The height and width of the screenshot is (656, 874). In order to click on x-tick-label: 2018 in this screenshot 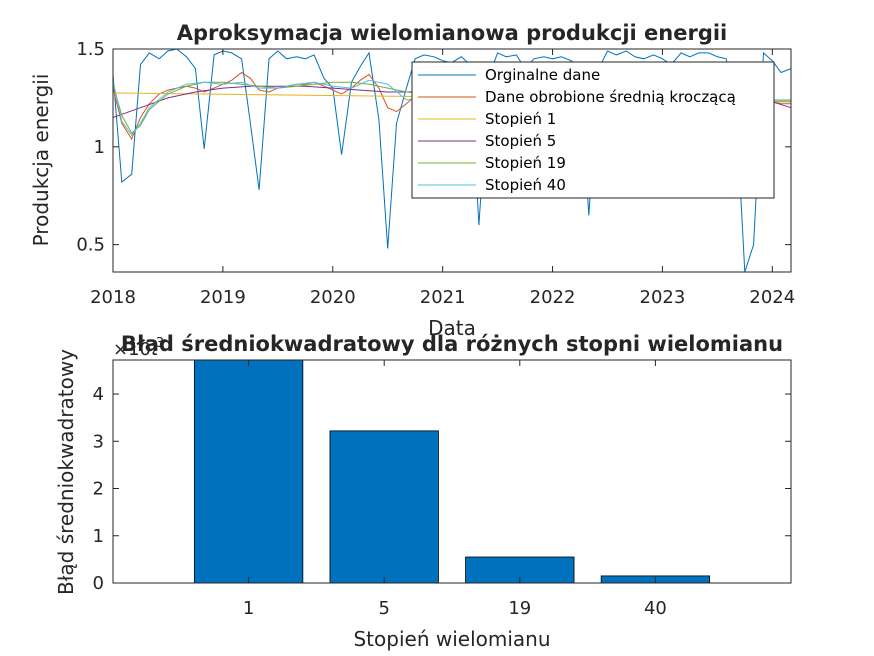, I will do `click(113, 297)`.